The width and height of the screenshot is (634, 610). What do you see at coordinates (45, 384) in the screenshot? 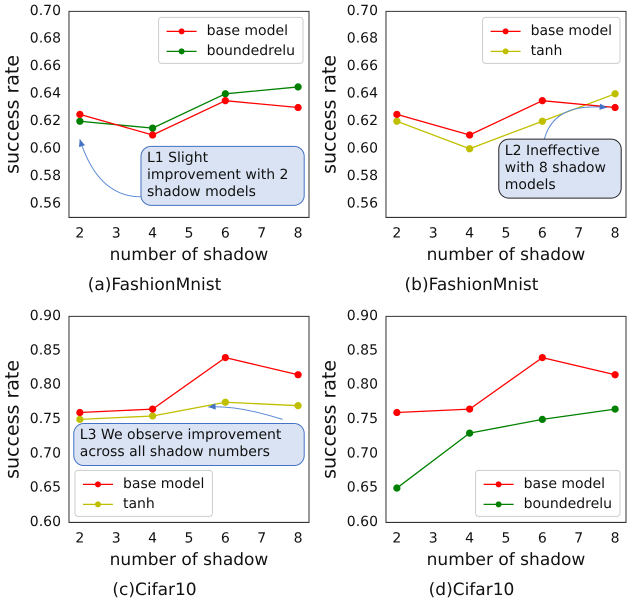
I see `y-tick-label: 0.80` at bounding box center [45, 384].